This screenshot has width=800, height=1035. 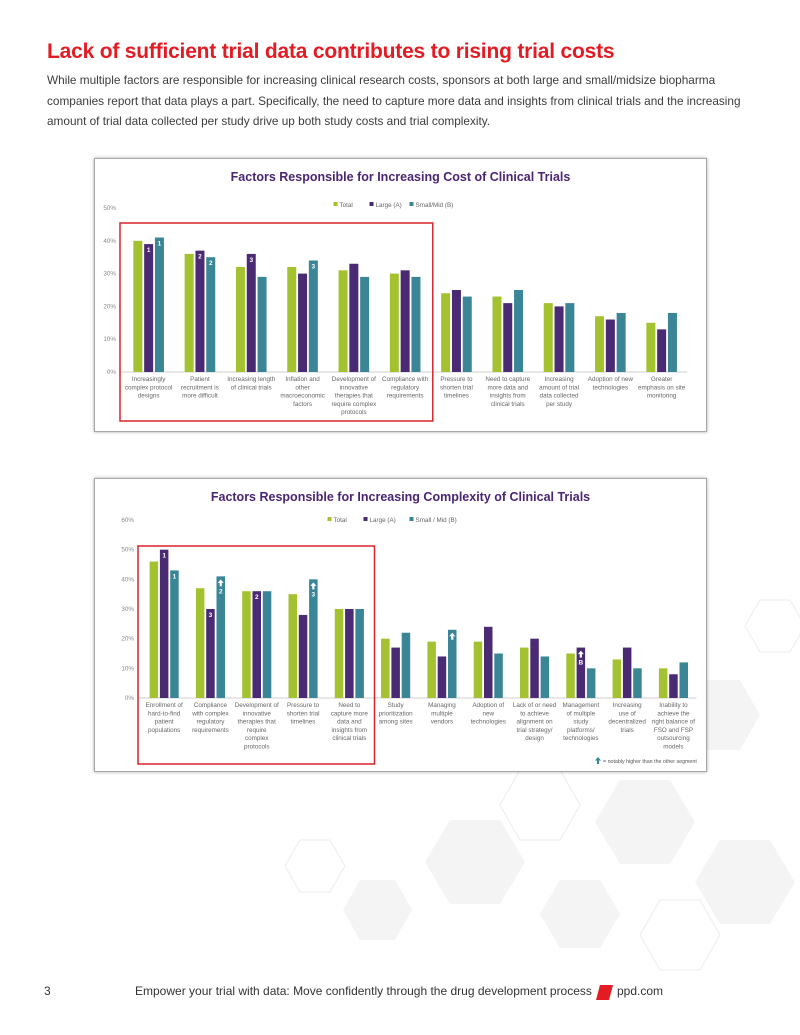 I want to click on x-category-label: FSO and FSP, so click(x=673, y=730).